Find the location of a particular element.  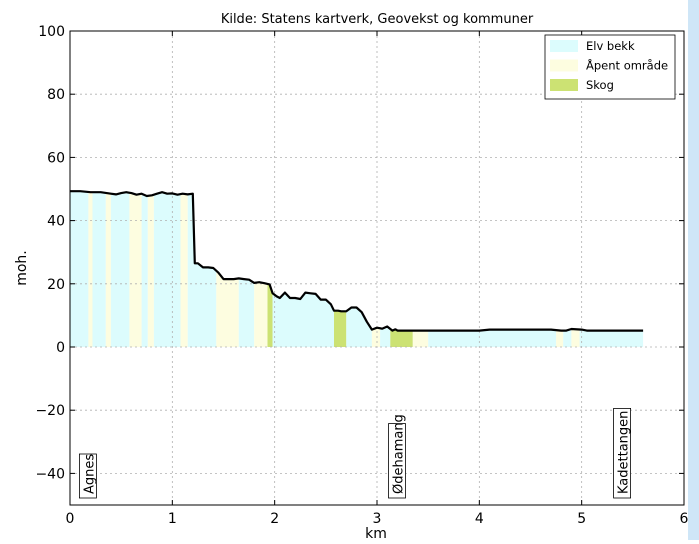

x-tick-label: 4 is located at coordinates (479, 519).